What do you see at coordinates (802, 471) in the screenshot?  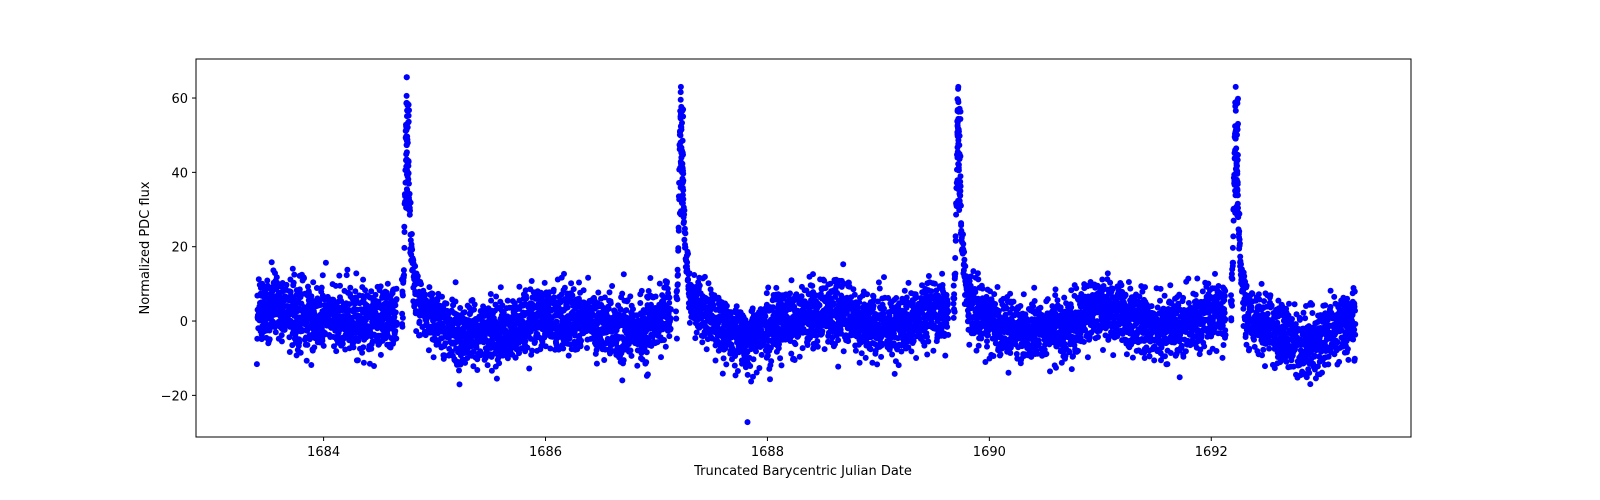 I see `x-axis-label: Truncated Barycentric Julian Date` at bounding box center [802, 471].